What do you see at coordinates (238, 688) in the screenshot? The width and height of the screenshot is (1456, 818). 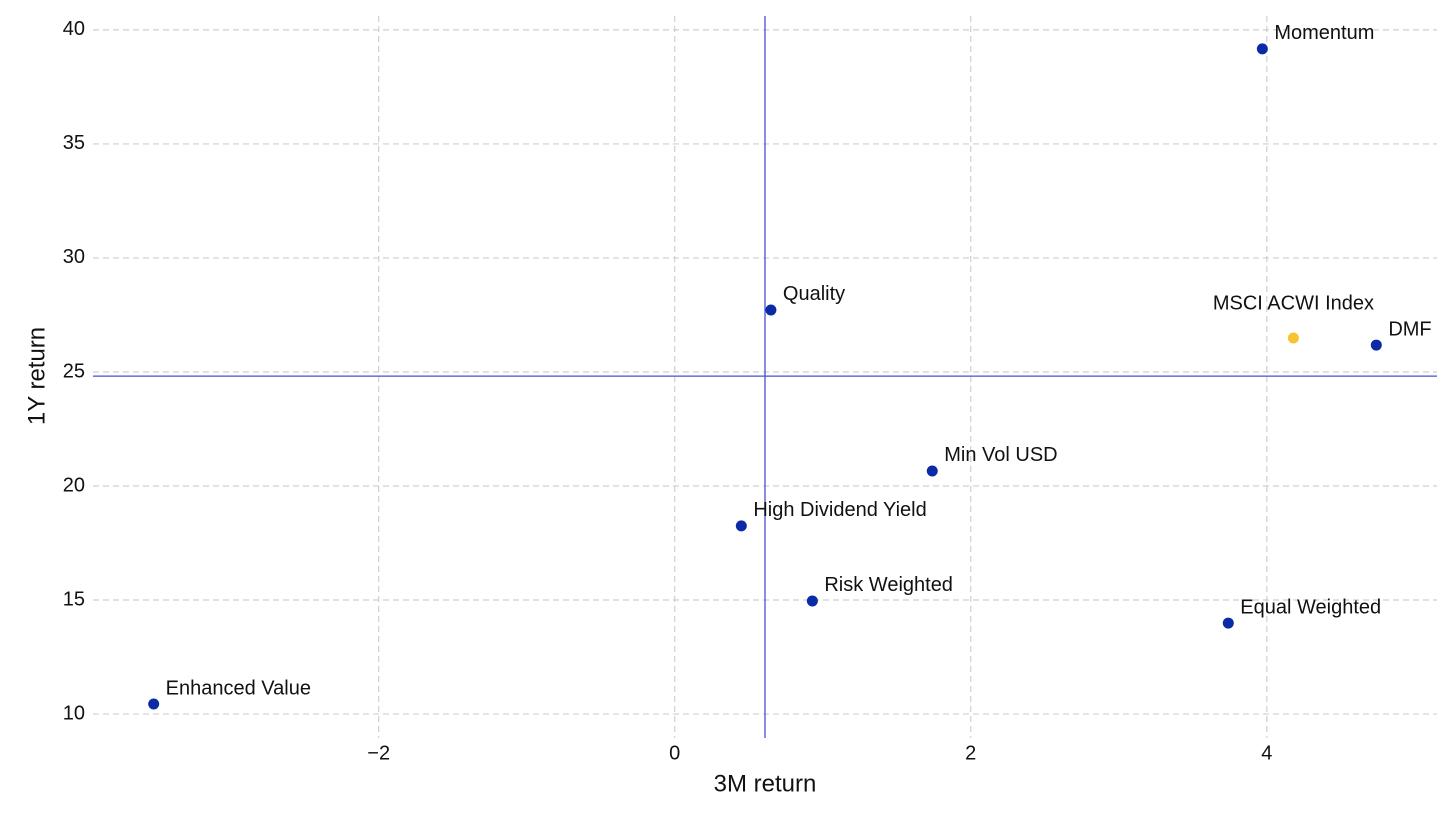 I see `point-label: Enhanced Value` at bounding box center [238, 688].